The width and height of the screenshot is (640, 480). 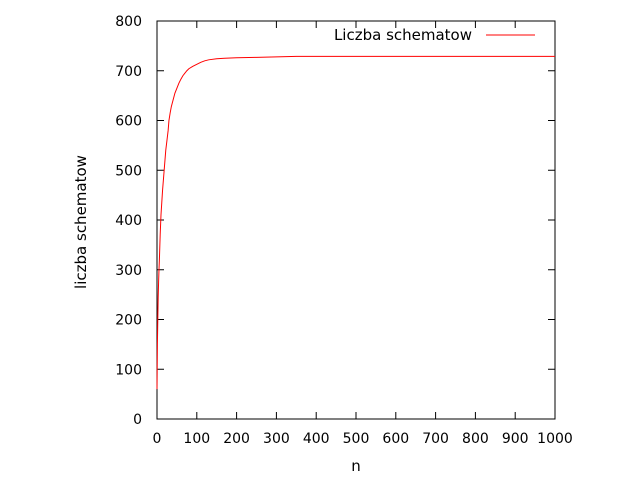 I want to click on x-tick-label: 1000, so click(x=555, y=439).